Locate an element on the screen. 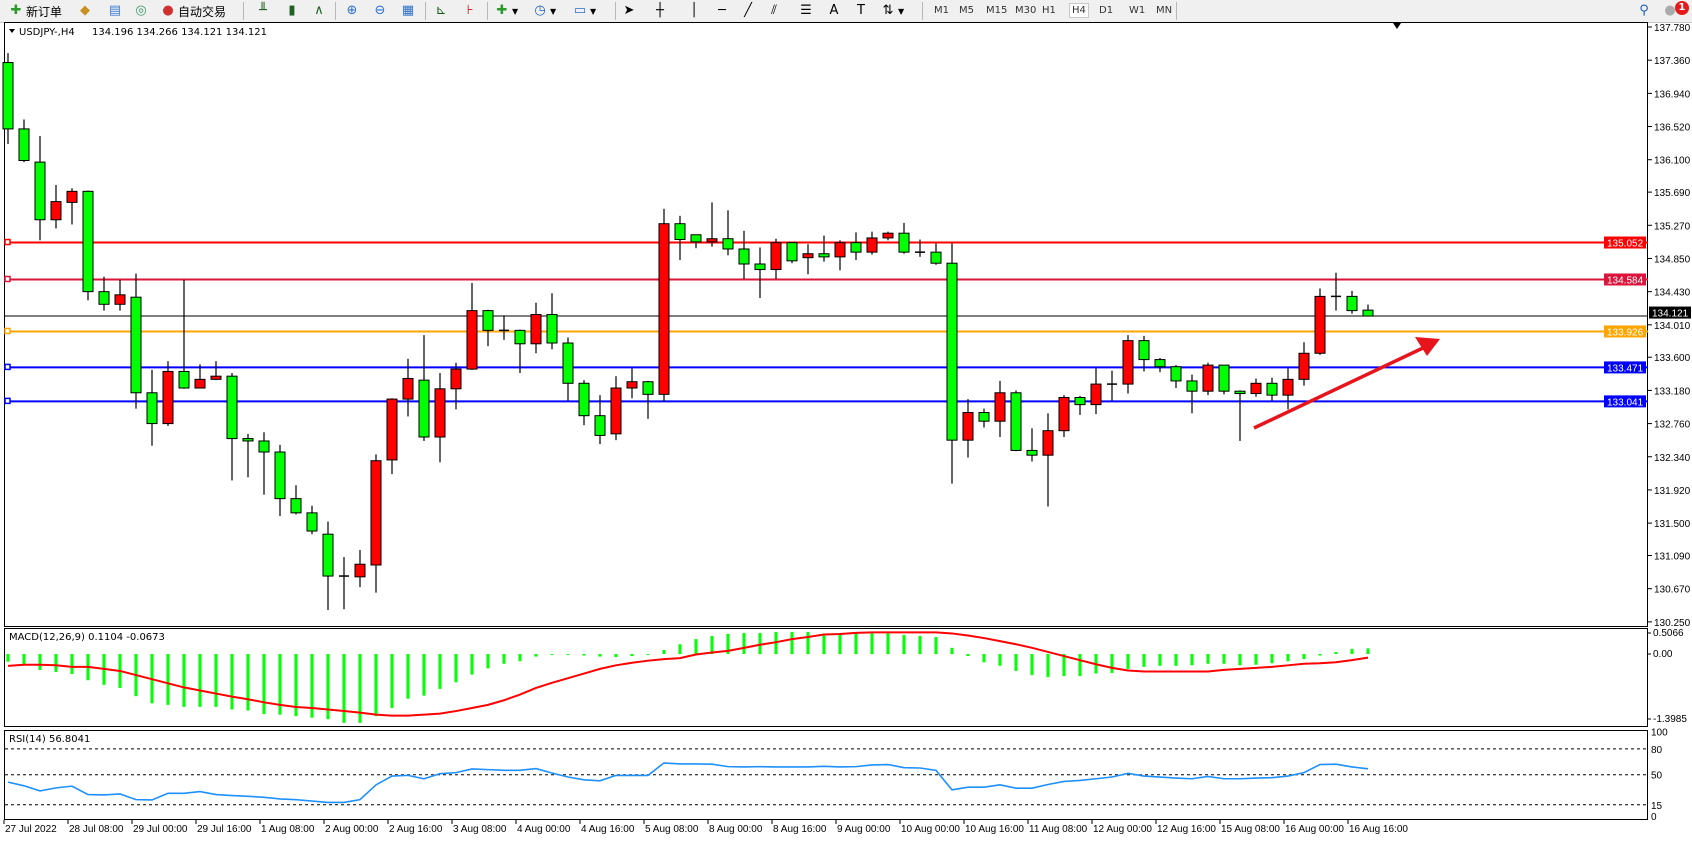 The width and height of the screenshot is (1692, 841). chart-shift-button: ⊾ is located at coordinates (441, 11).